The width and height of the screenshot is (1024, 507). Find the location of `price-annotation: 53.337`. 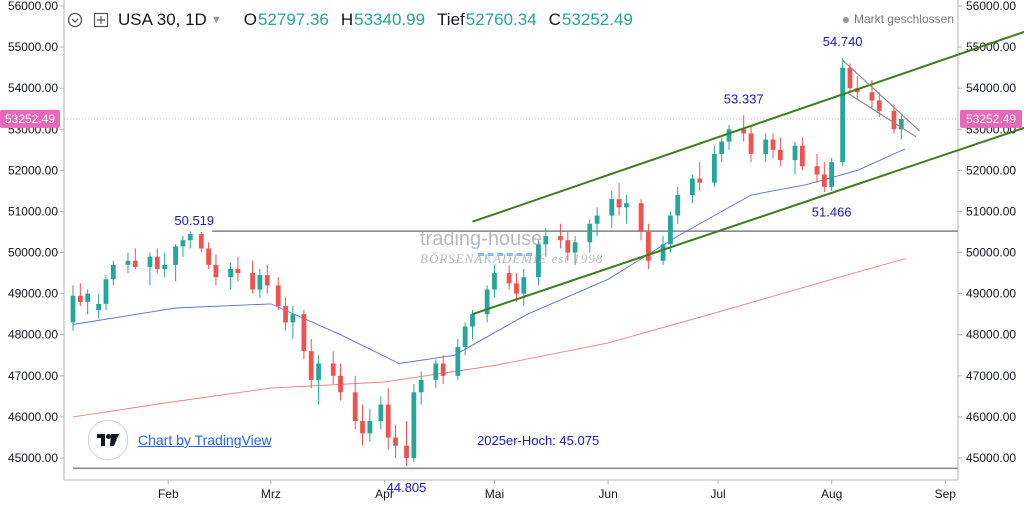

price-annotation: 53.337 is located at coordinates (744, 98).